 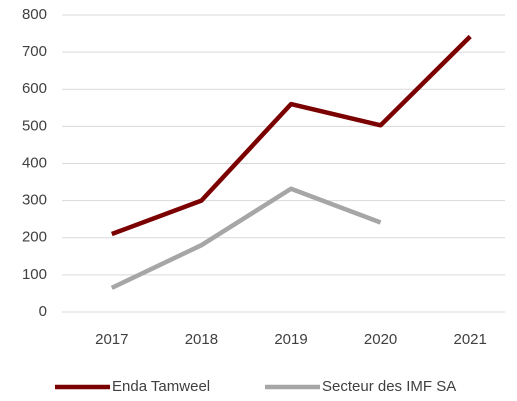 I want to click on x-tick-label: 2017, so click(x=111, y=339).